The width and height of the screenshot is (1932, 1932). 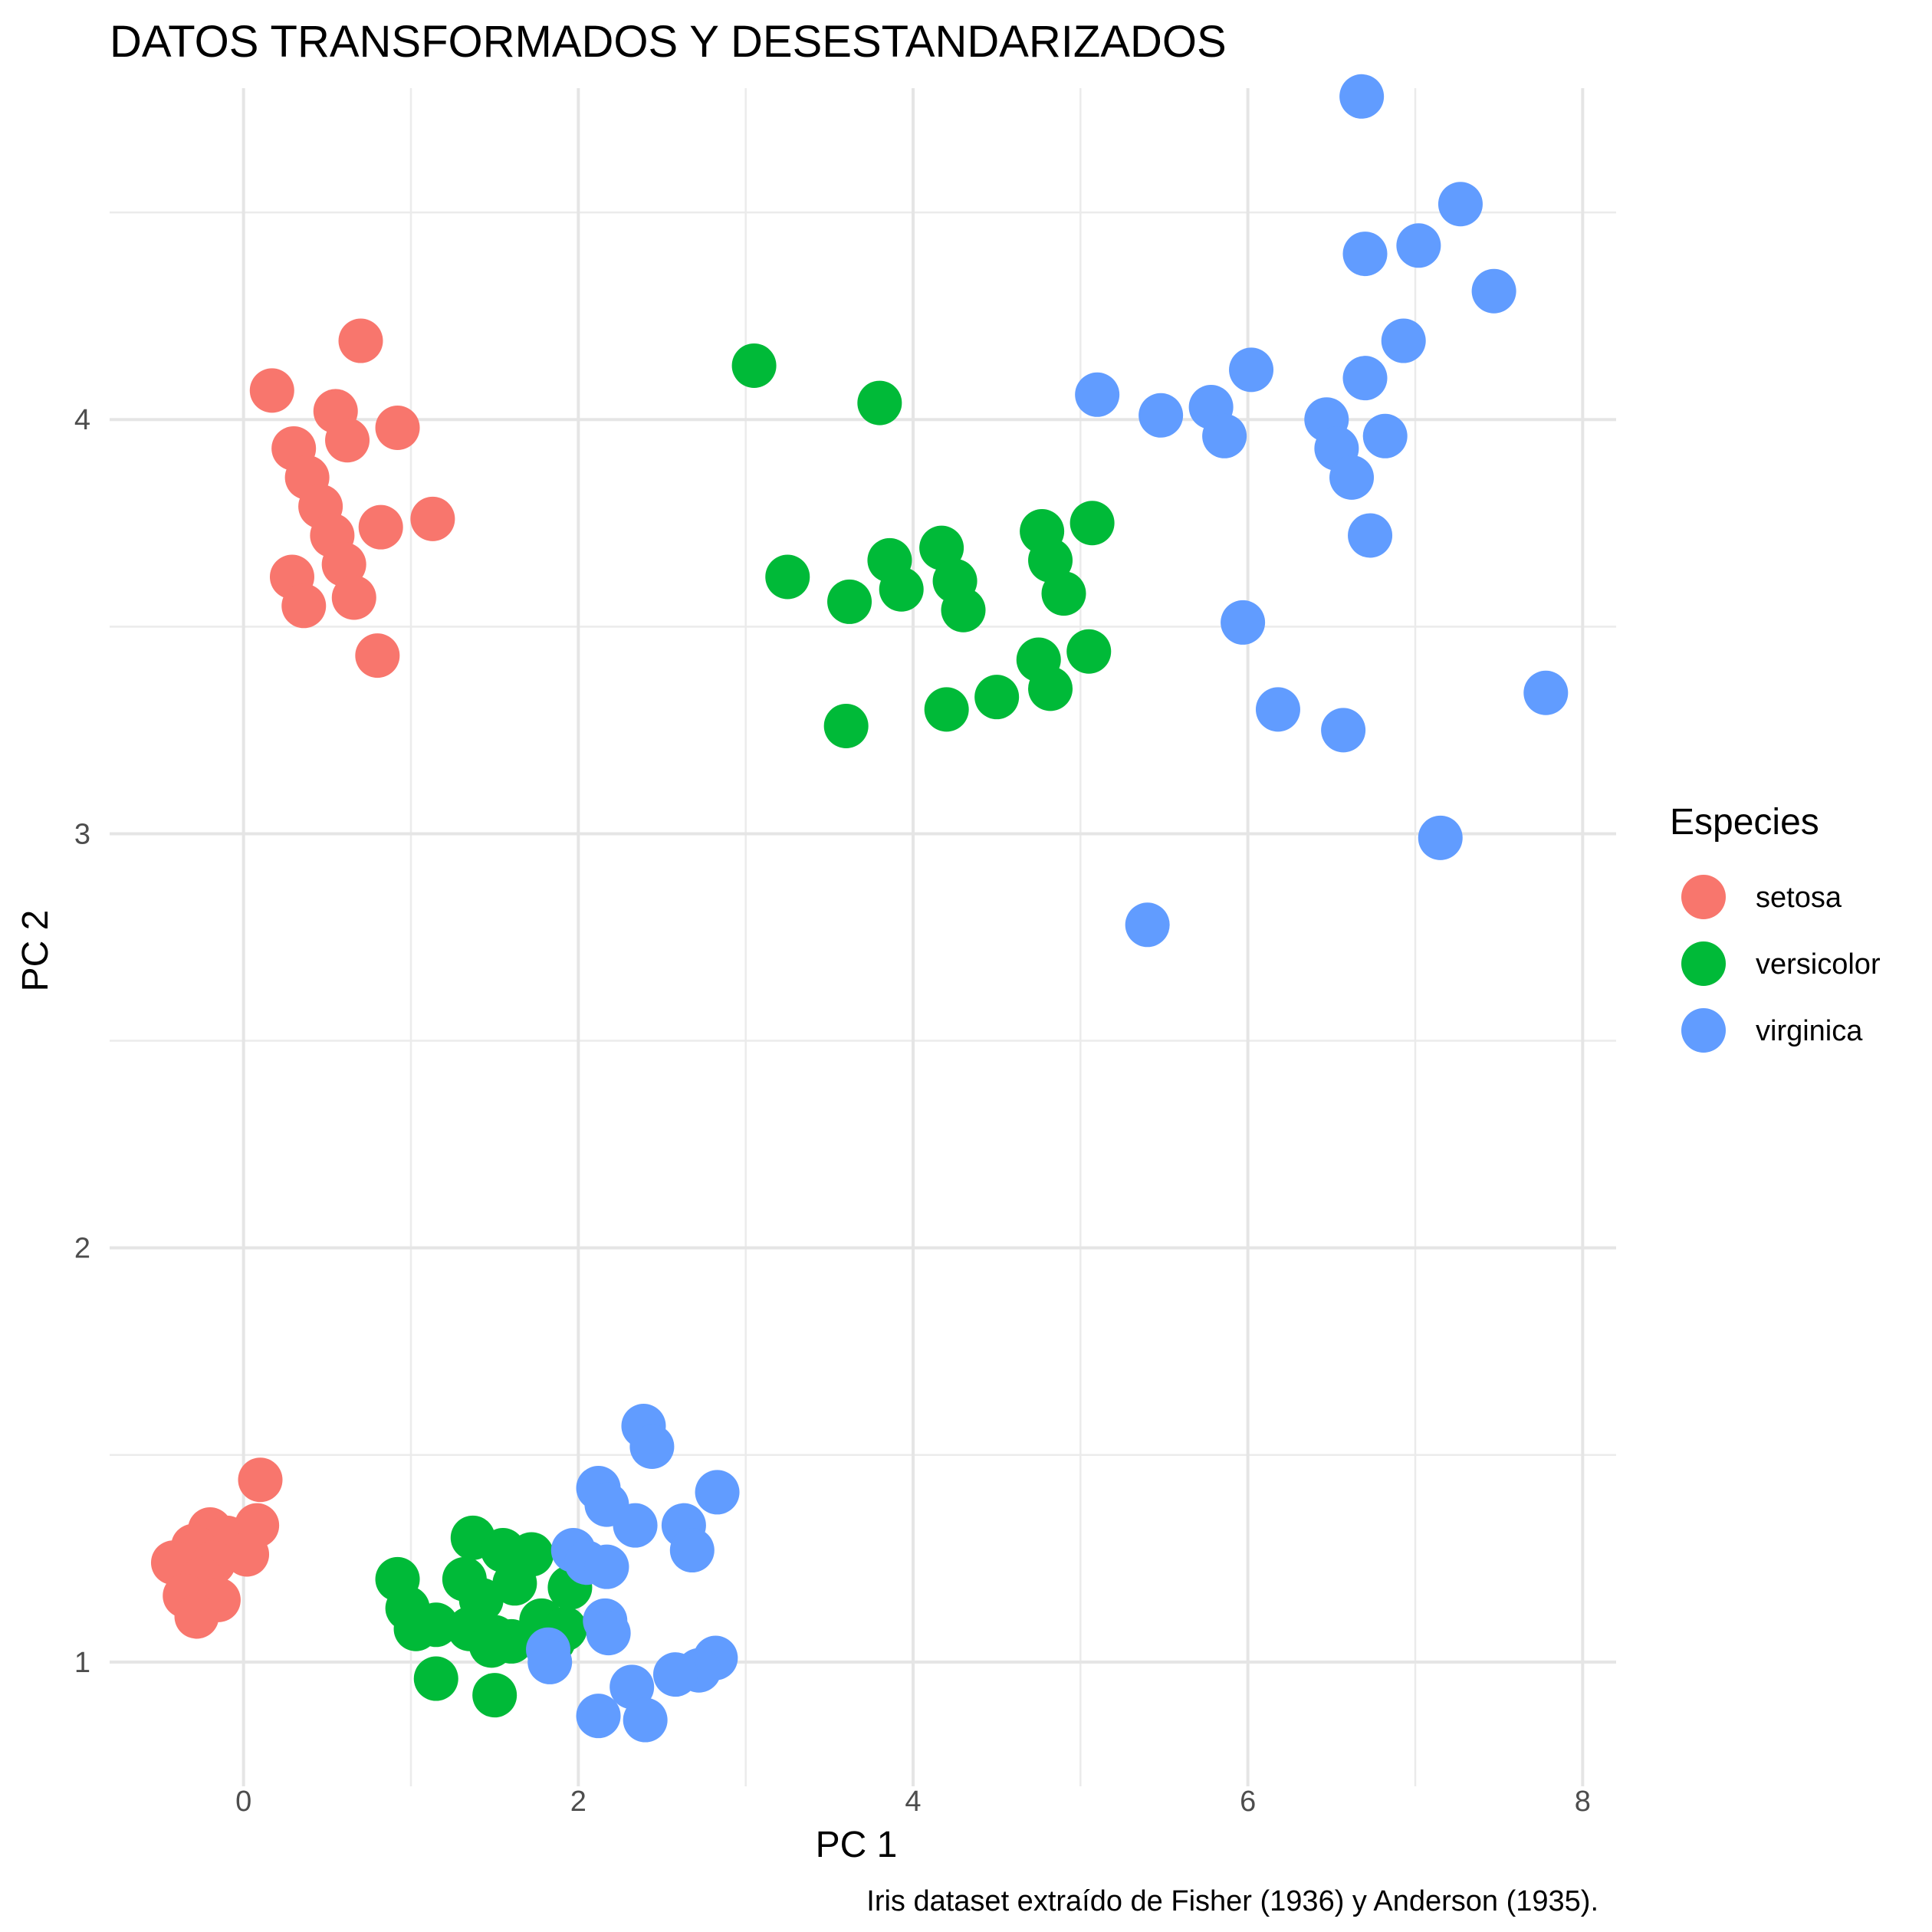 I want to click on x-tick-label: 2, so click(x=578, y=1802).